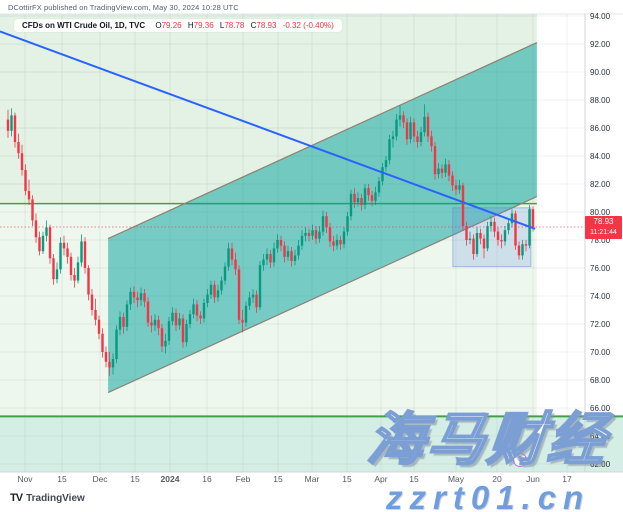 The image size is (623, 512). I want to click on price-axis-label: 72.00, so click(600, 324).